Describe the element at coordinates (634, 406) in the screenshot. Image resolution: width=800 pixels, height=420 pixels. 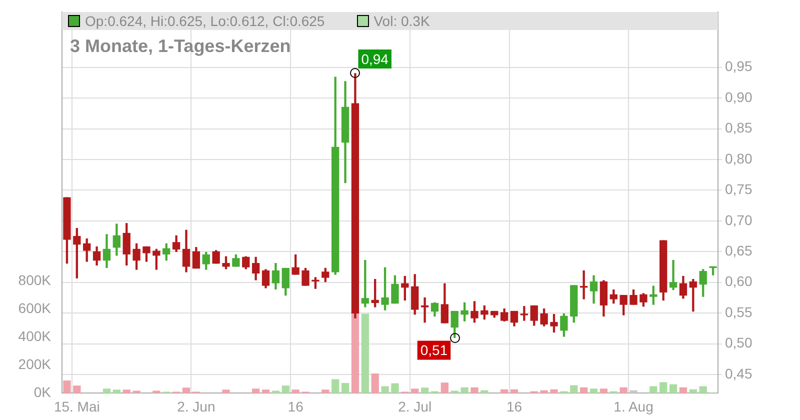
I see `x-tick-label: 1. Aug` at that location.